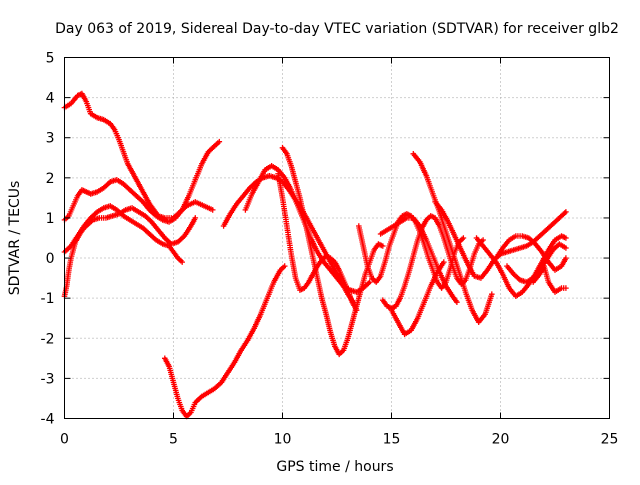 The image size is (640, 485). I want to click on x-tick-label: 15, so click(392, 440).